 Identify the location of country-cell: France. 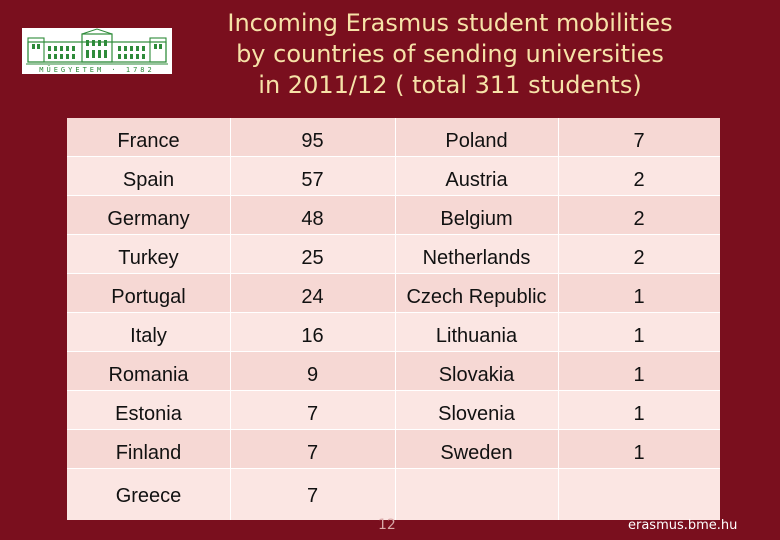
(148, 141).